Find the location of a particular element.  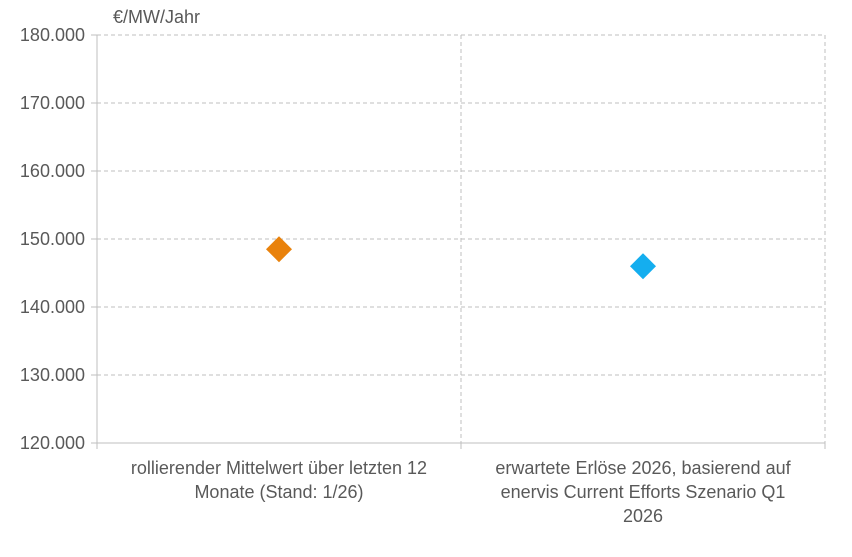

y-tick-label: 130.000 is located at coordinates (52, 375).